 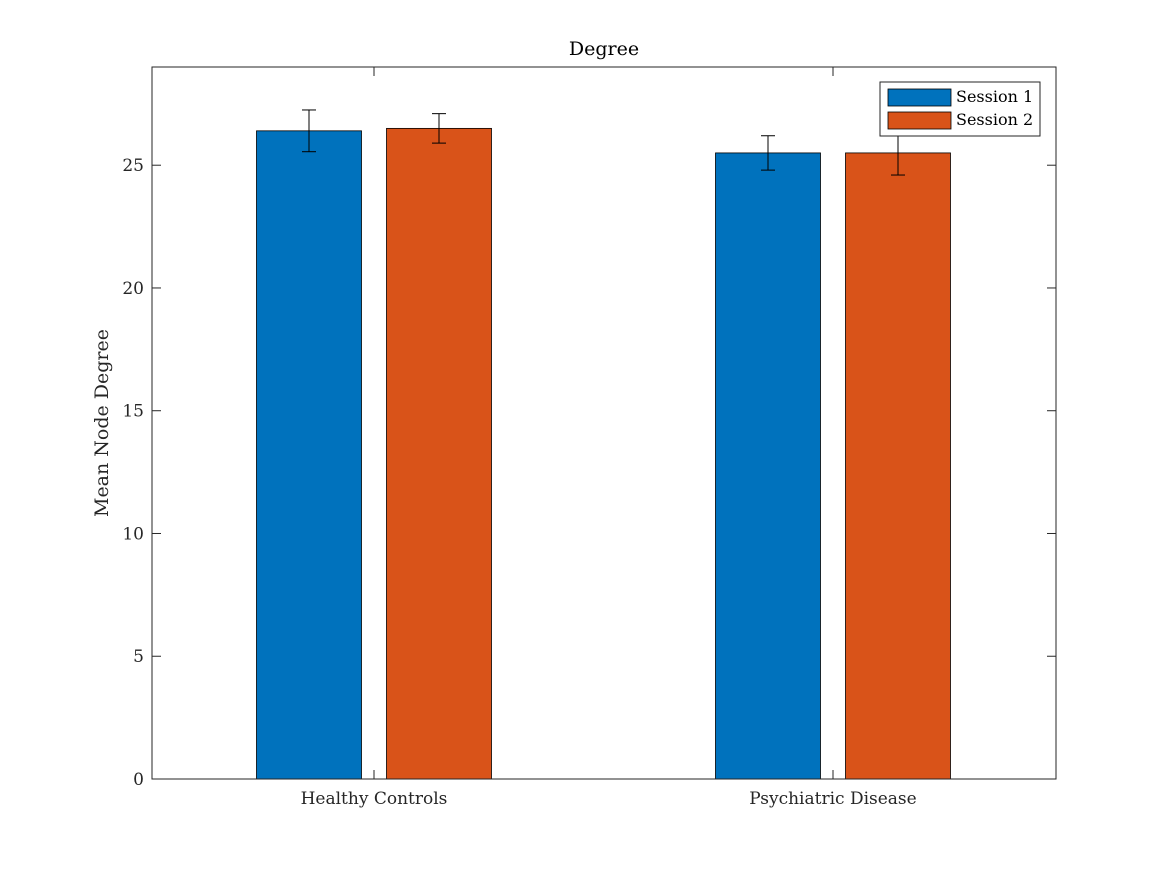 I want to click on y-tick-label: 0, so click(x=138, y=780).